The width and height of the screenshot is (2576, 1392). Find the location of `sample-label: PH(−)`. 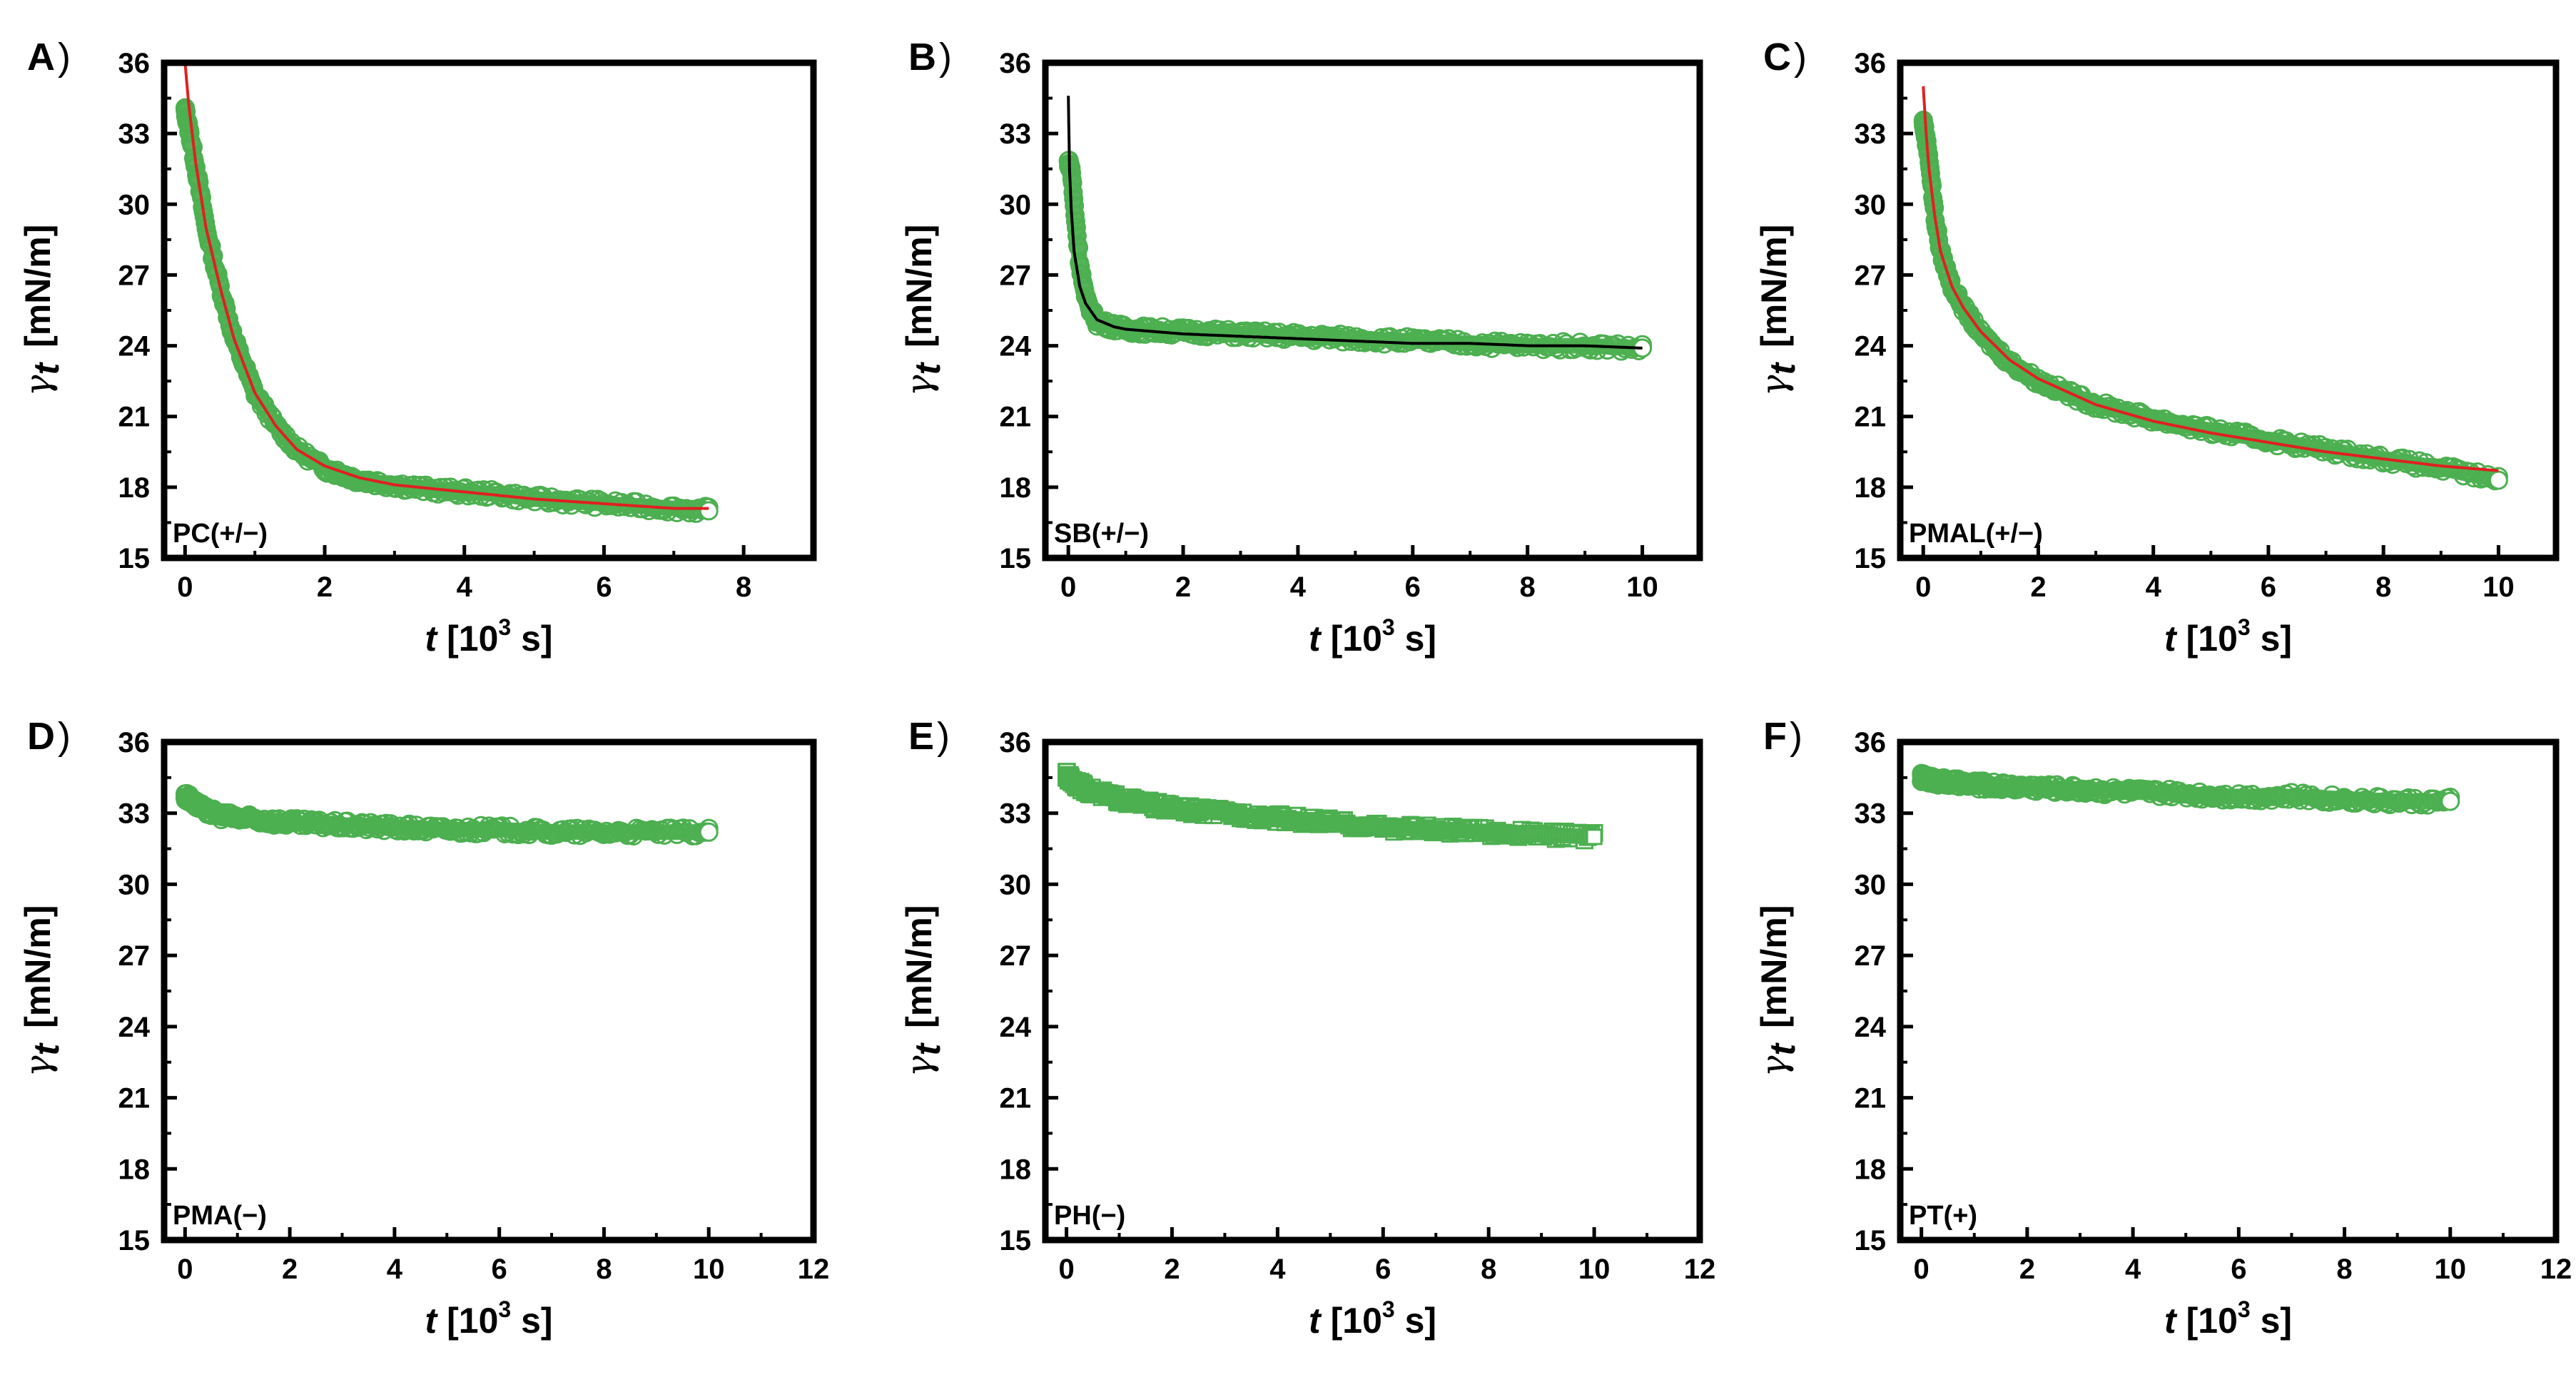

sample-label: PH(−) is located at coordinates (1089, 1216).